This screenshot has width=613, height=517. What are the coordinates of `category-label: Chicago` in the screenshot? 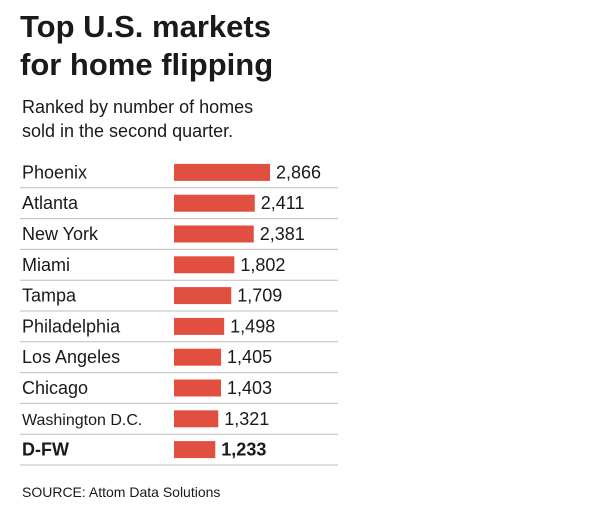 It's located at (55, 388).